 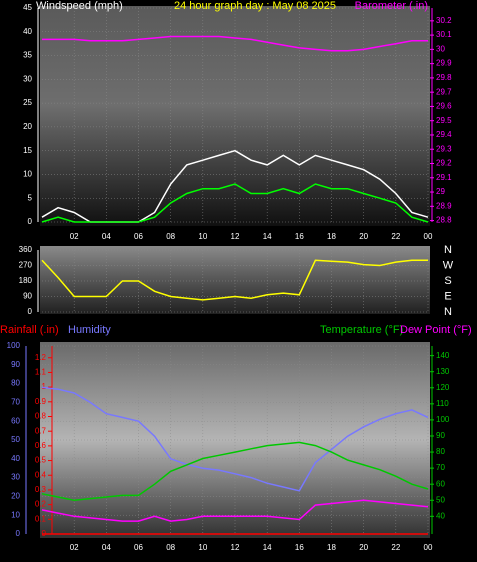 I want to click on legend-entry: Dew Point (°F), so click(x=436, y=330).